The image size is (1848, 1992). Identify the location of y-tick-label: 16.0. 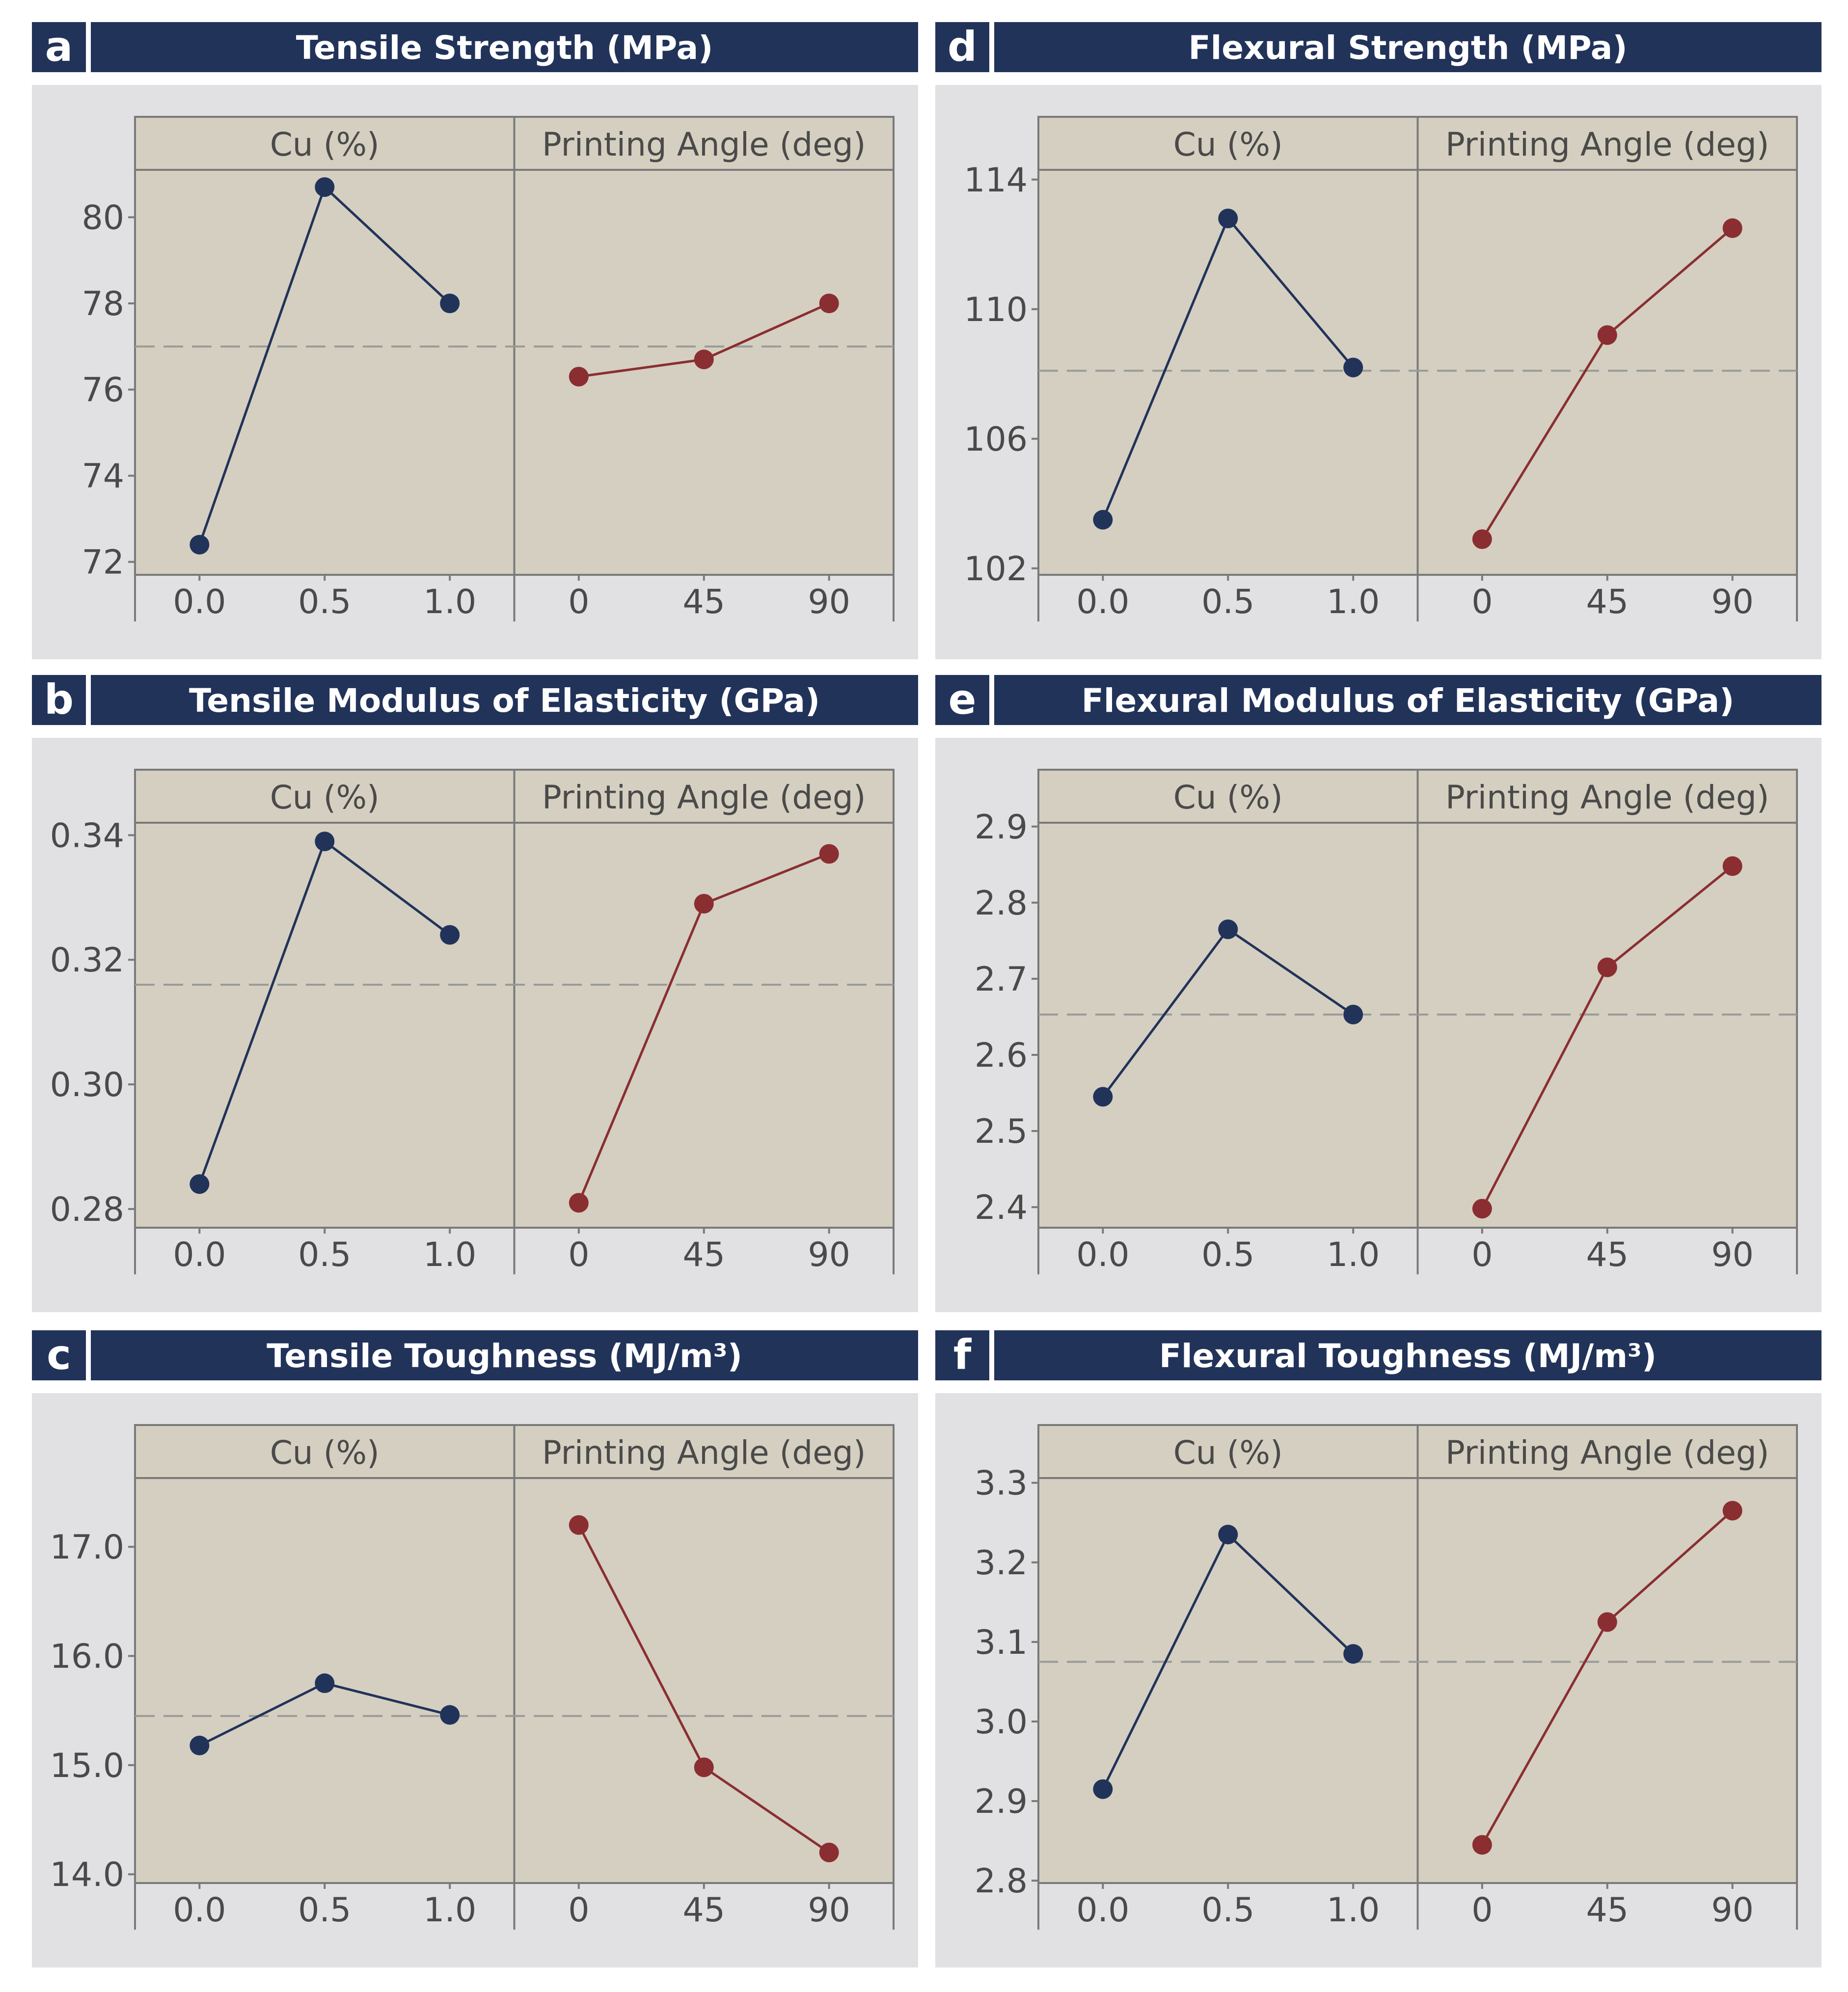
(87, 1656).